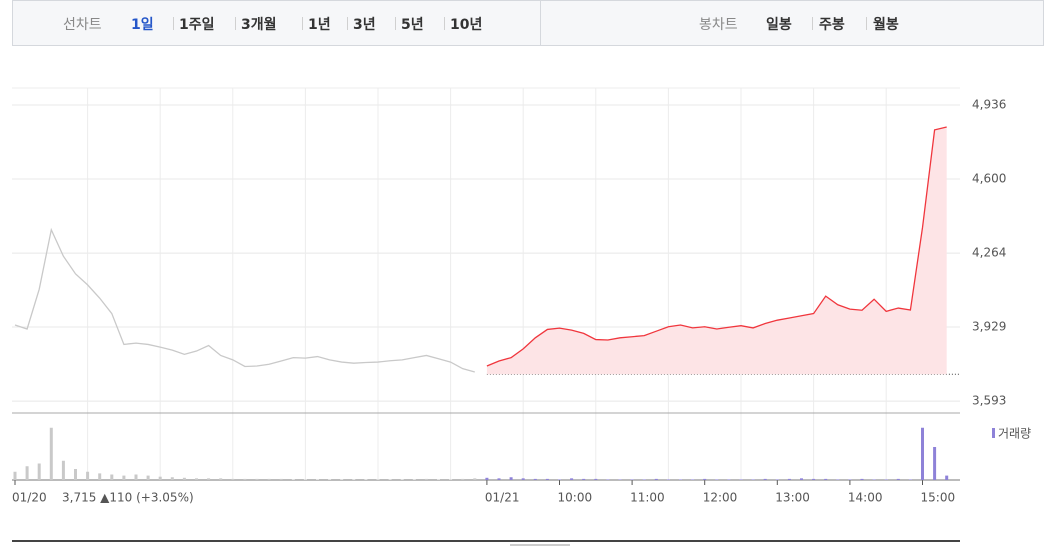 This screenshot has width=1059, height=546. I want to click on x-tick-label: 15:00, so click(938, 498).